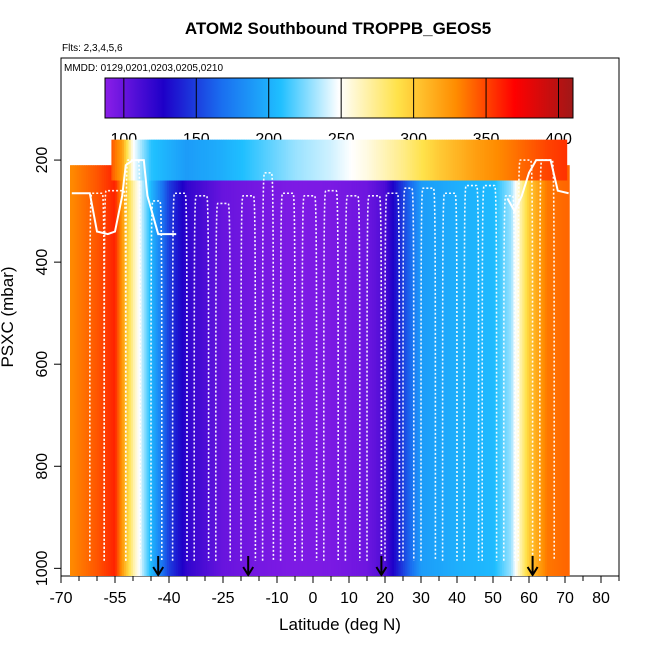  Describe the element at coordinates (124, 197) in the screenshot. I see `tropopause-line-south` at that location.